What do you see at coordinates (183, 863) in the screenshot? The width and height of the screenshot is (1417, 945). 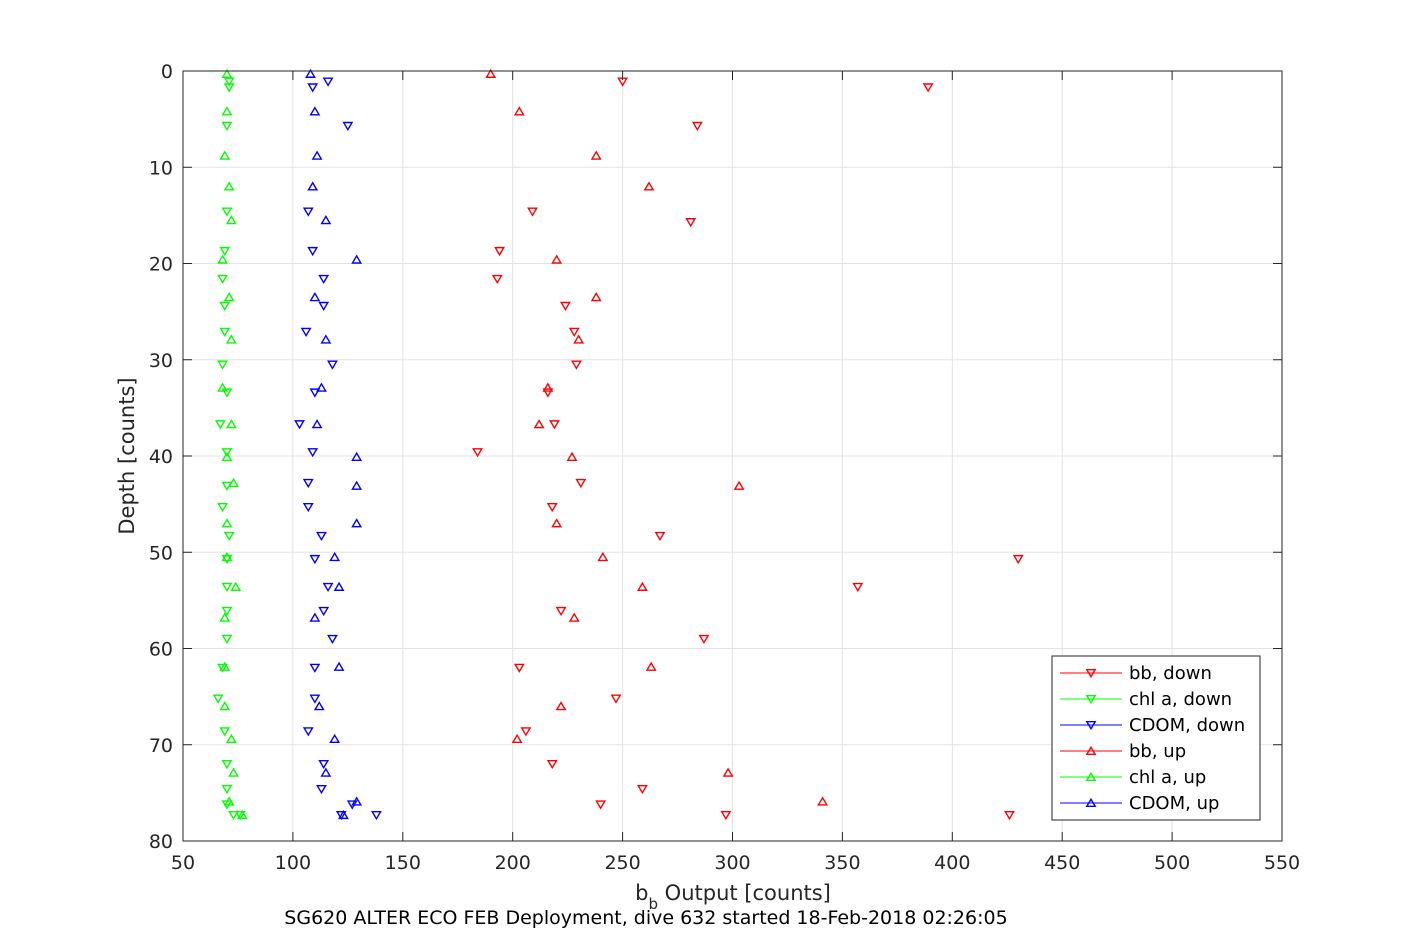 I see `x-tick-label: 50` at bounding box center [183, 863].